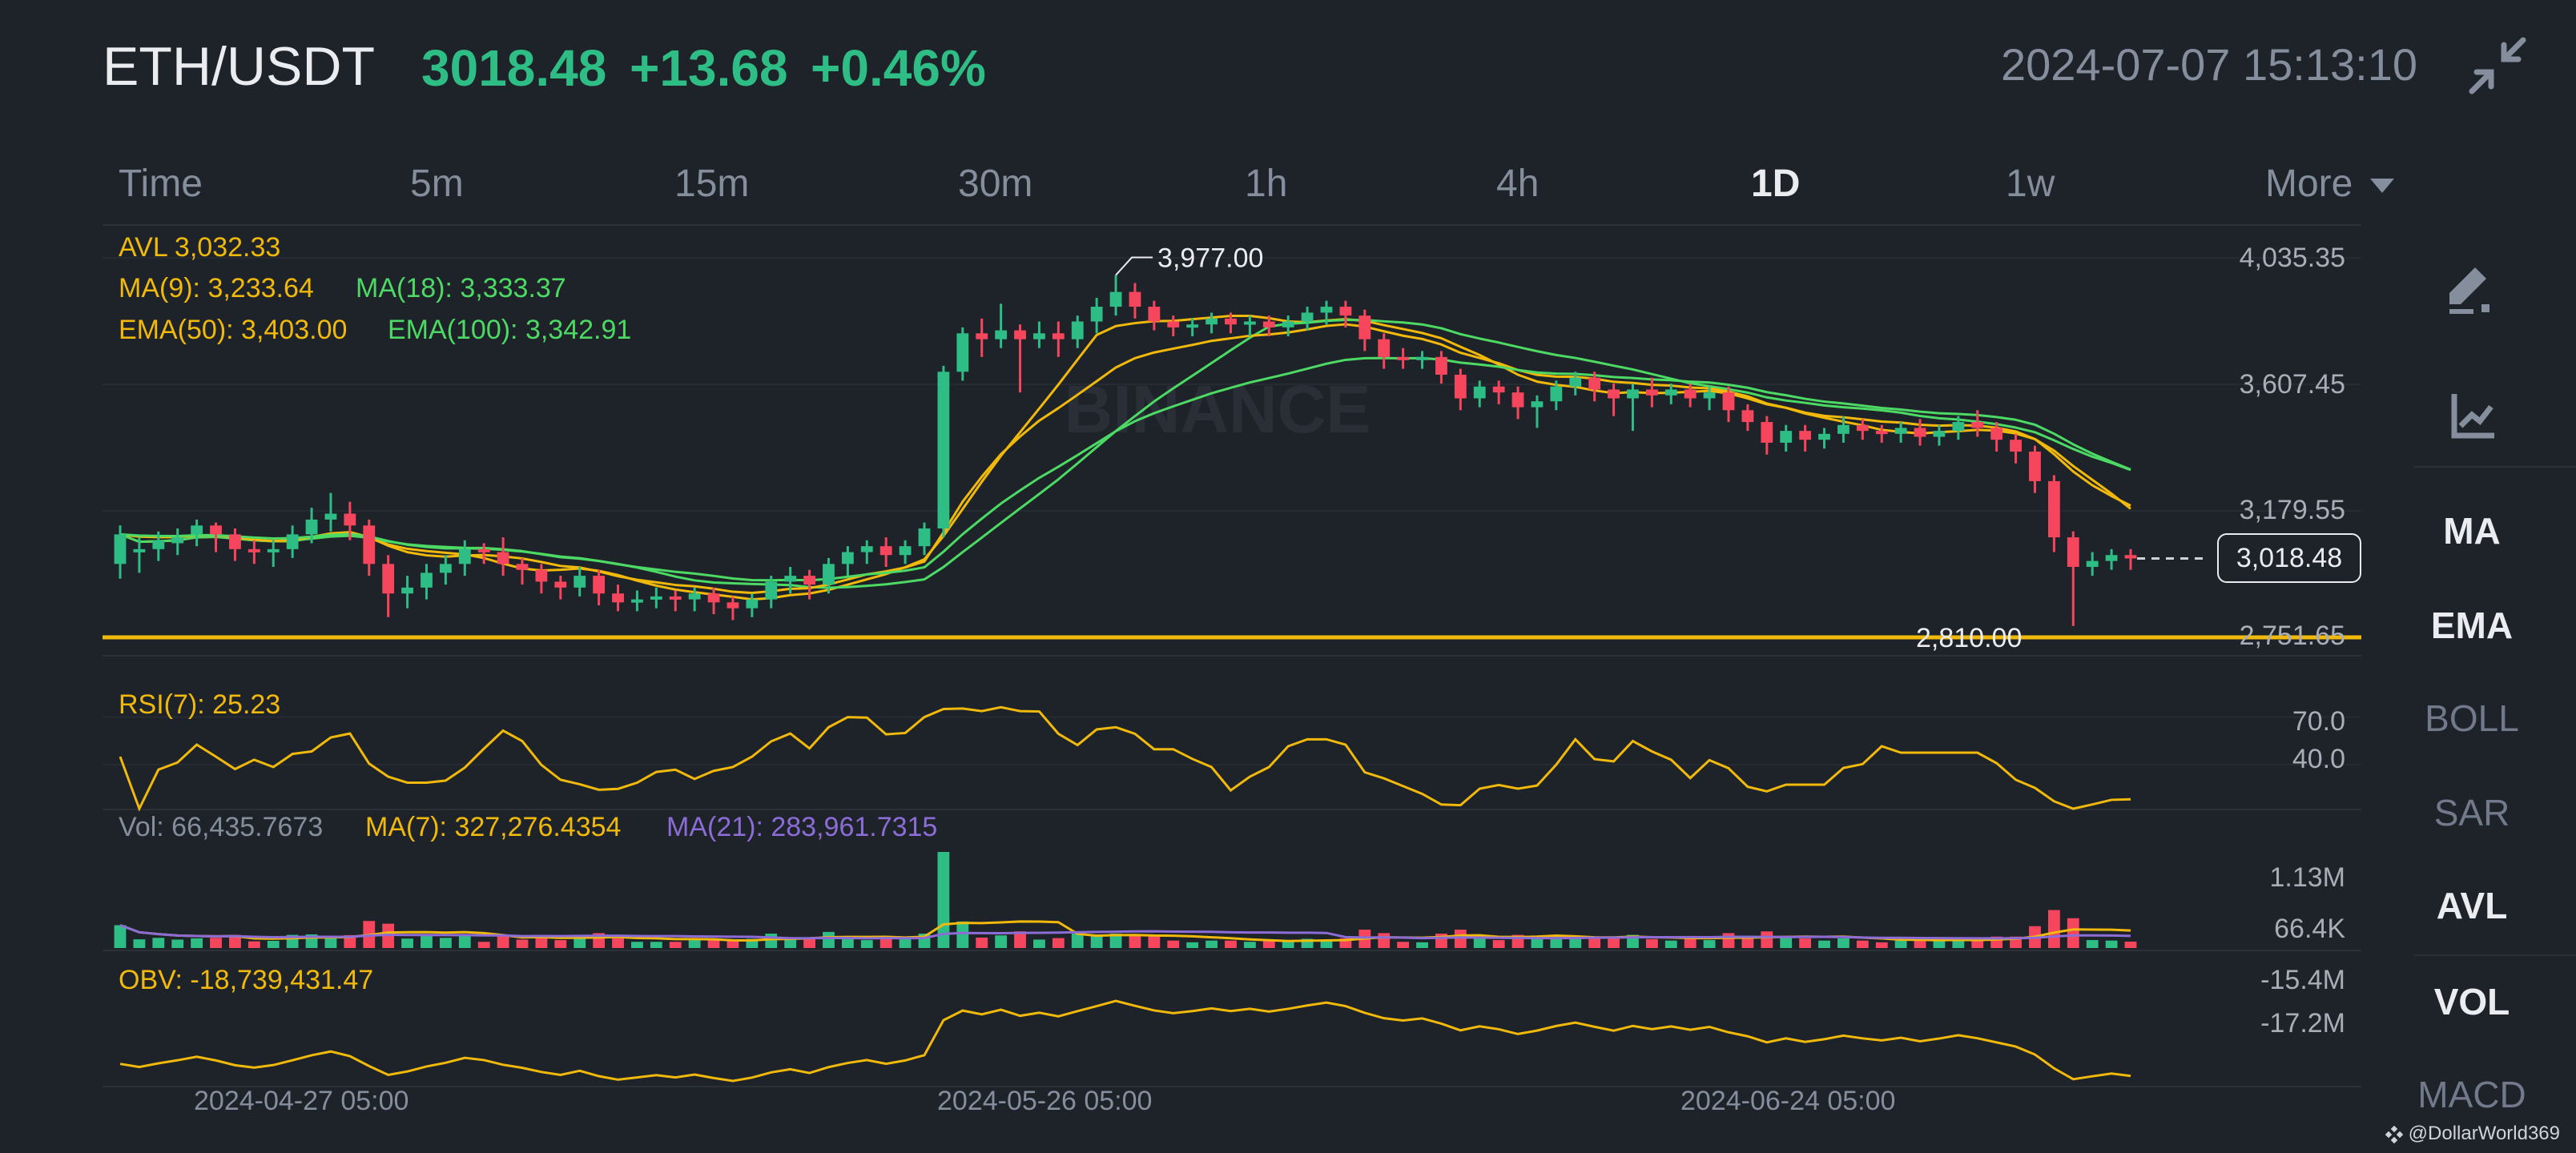  I want to click on tab-30m: 30m, so click(996, 184).